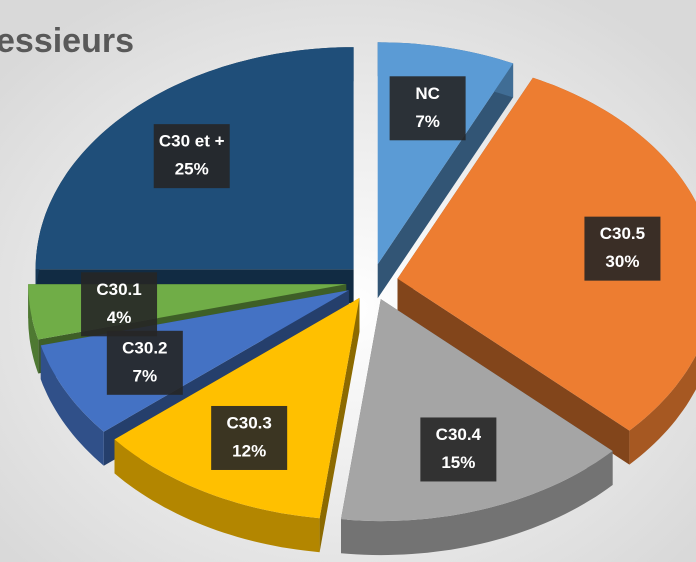  Describe the element at coordinates (622, 233) in the screenshot. I see `label-name: C30.5` at that location.